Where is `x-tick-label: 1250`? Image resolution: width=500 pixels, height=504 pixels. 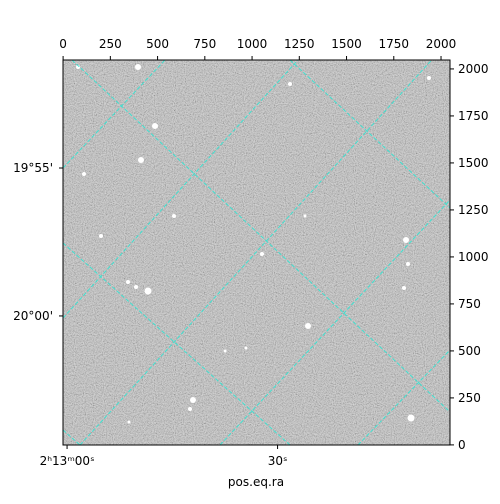
x-tick-label: 1250 is located at coordinates (299, 44).